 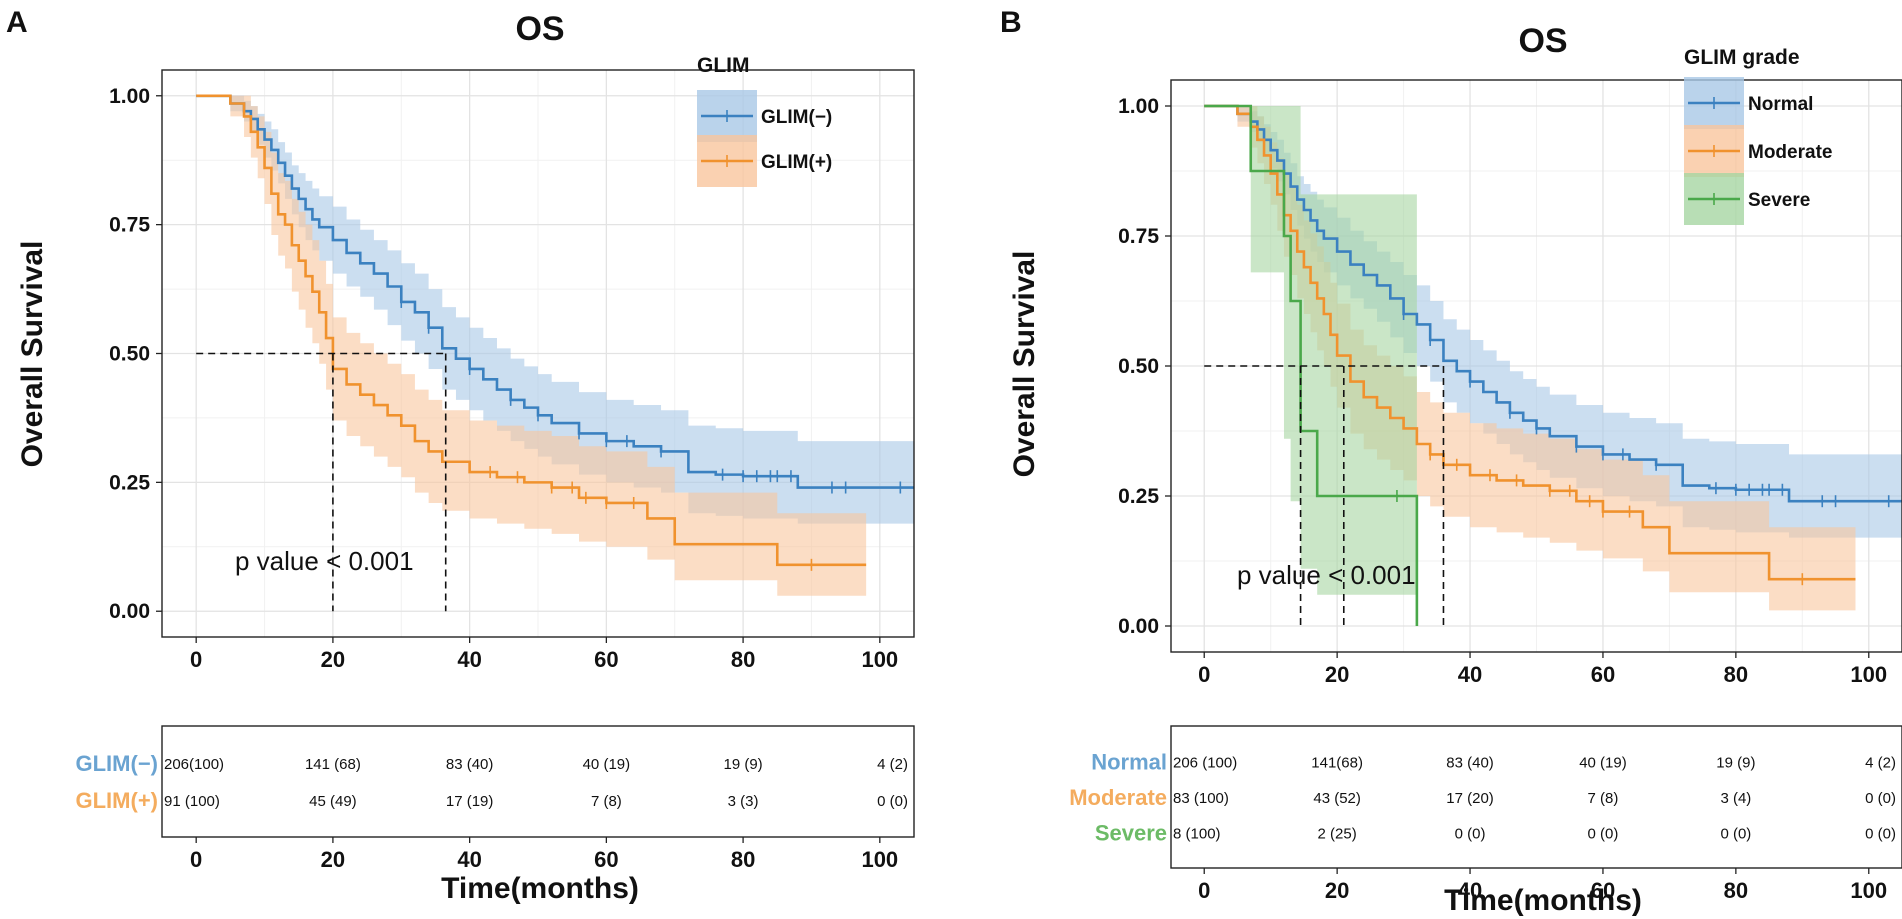 I want to click on risk-table-row-label: Normal, so click(x=1129, y=762).